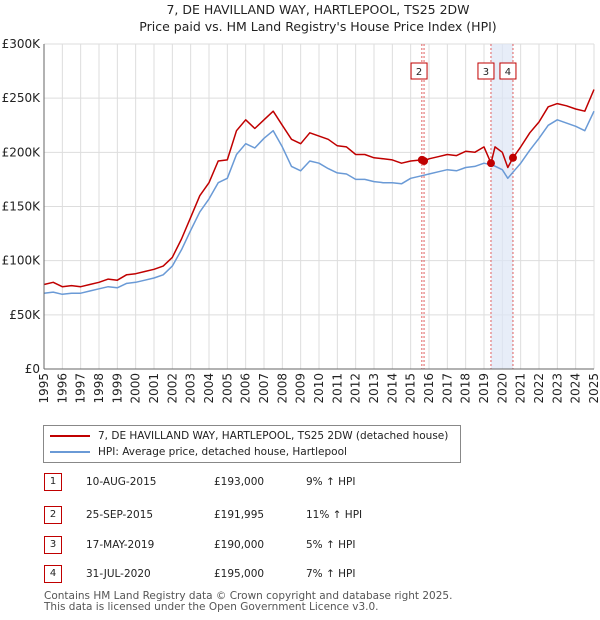 The width and height of the screenshot is (600, 620). I want to click on transaction-row: 2 25-SEP-2015 £191,995 11% ↑ HPI, so click(254, 515).